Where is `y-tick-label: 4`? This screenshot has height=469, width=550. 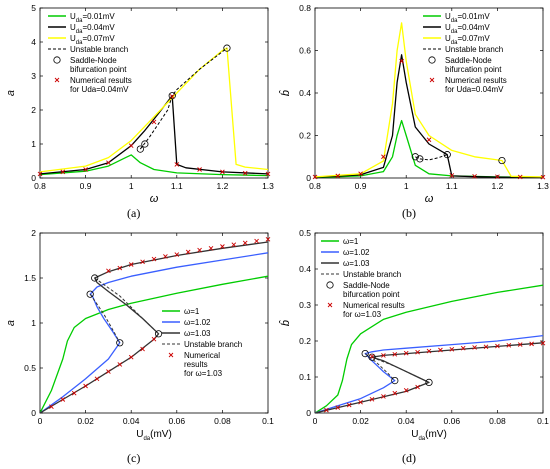 y-tick-label: 4 is located at coordinates (33, 42).